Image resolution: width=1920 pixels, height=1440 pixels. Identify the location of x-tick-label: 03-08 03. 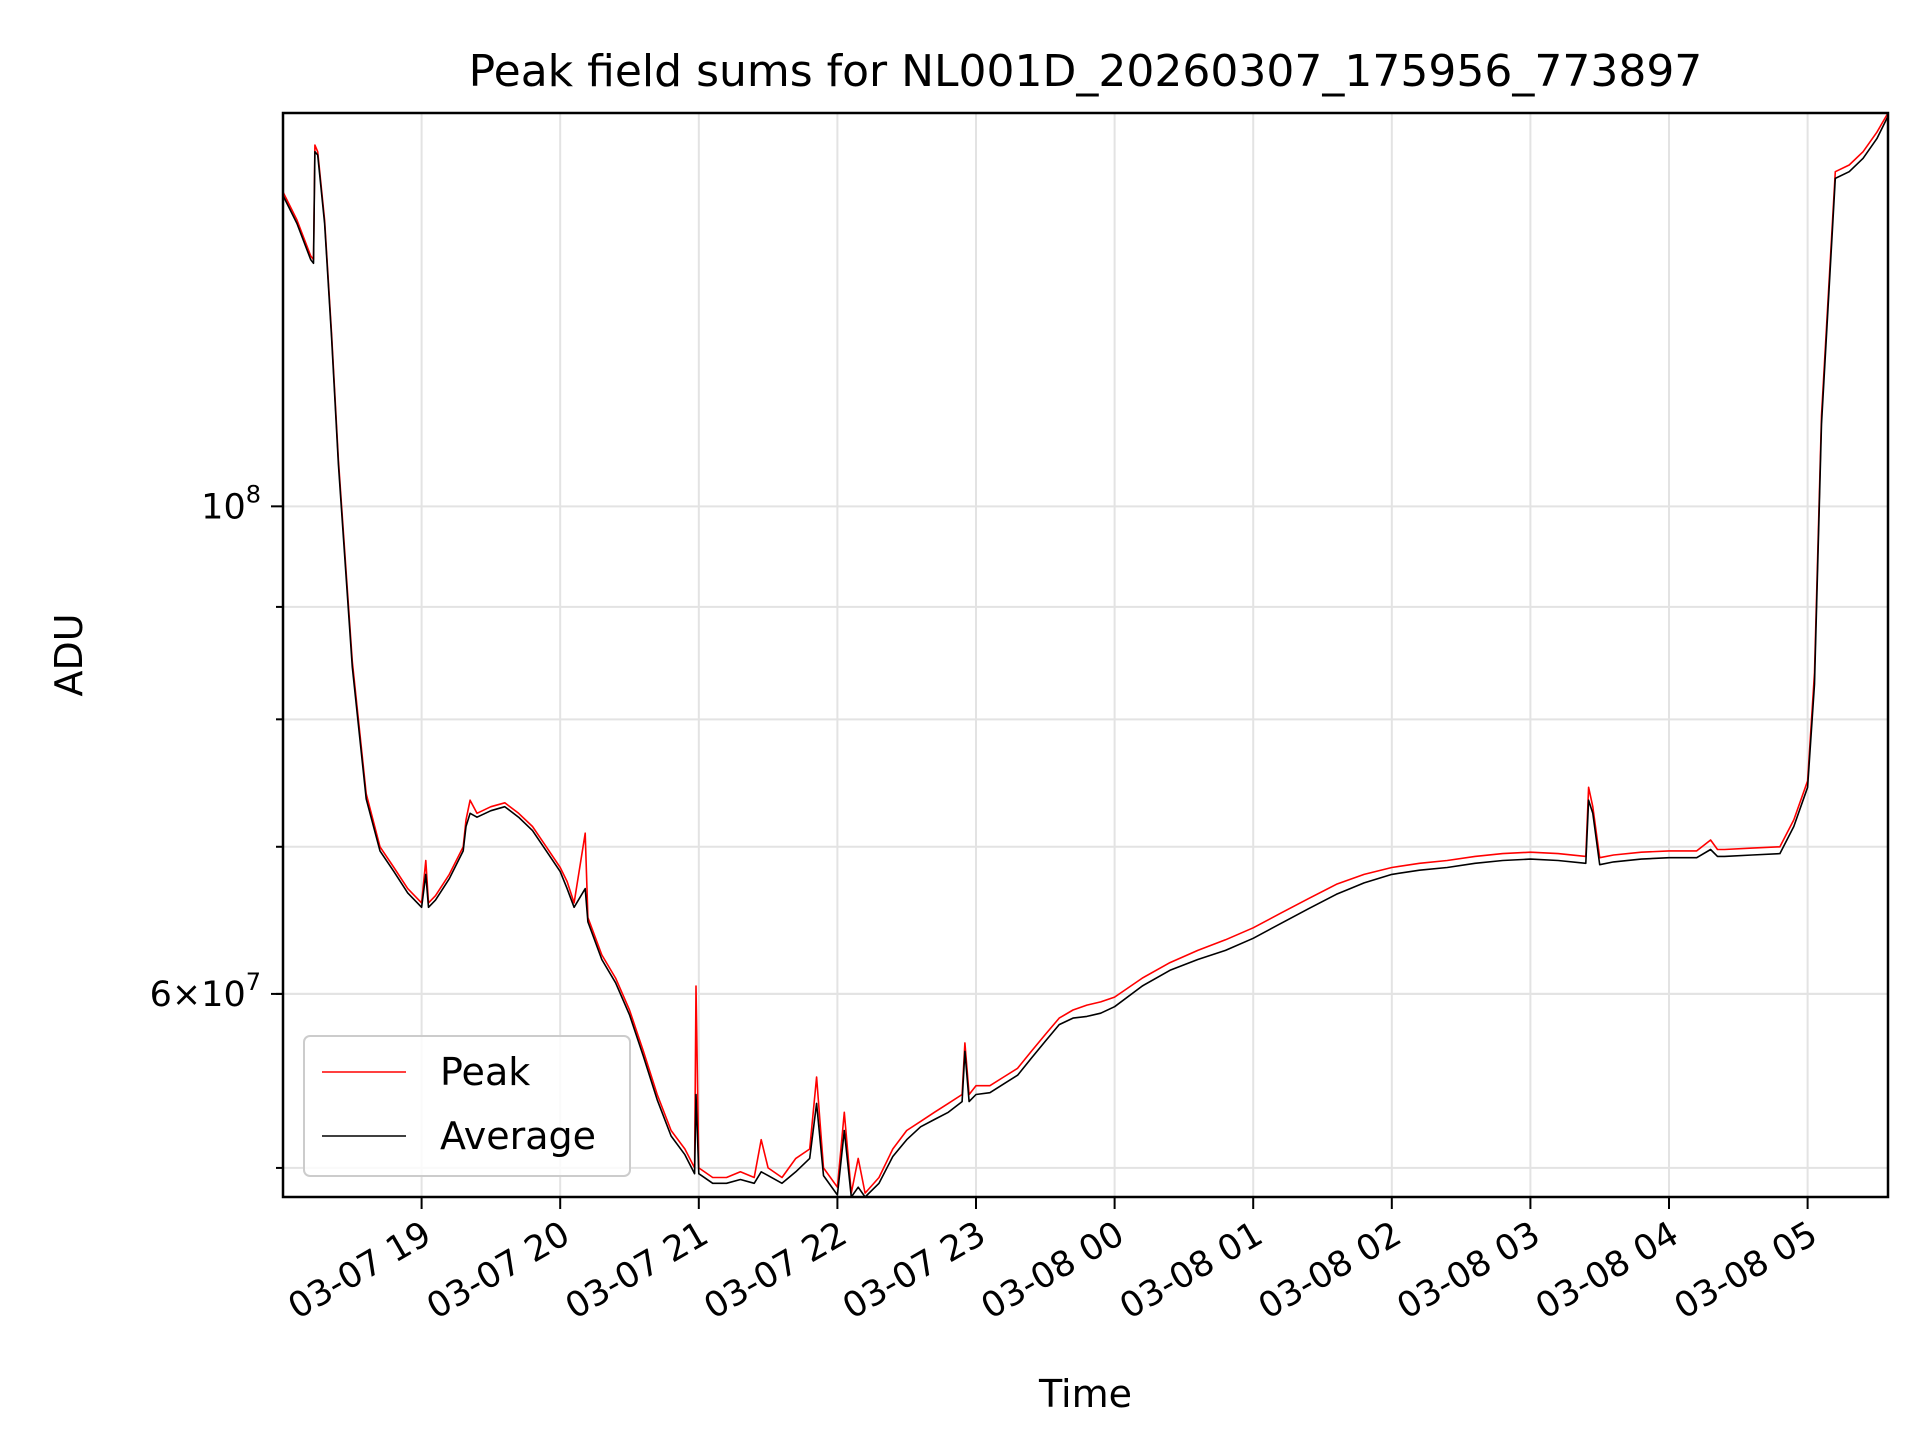
(1469, 1270).